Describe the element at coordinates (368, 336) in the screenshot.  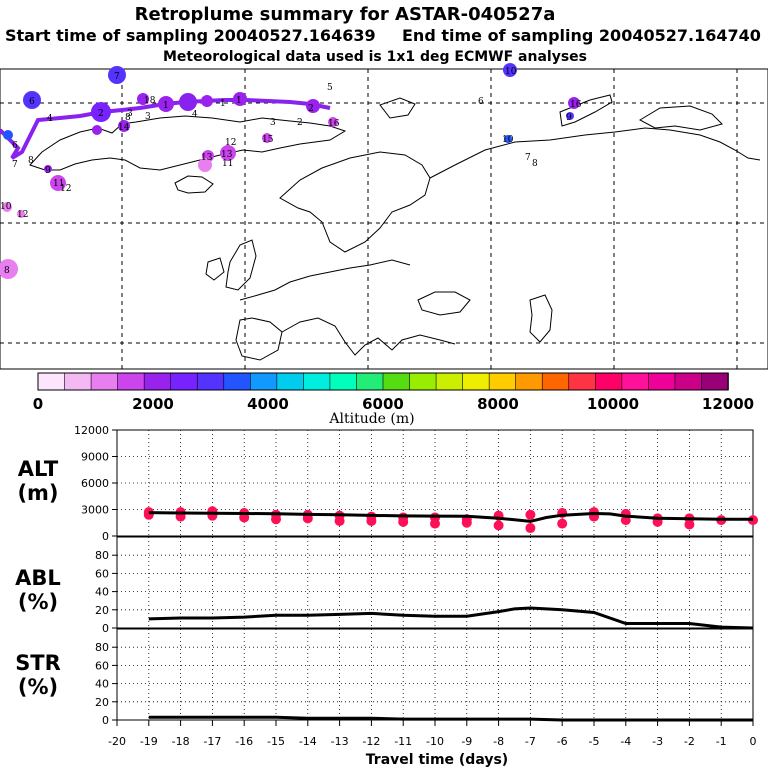
I see `coastline-mediterranean` at that location.